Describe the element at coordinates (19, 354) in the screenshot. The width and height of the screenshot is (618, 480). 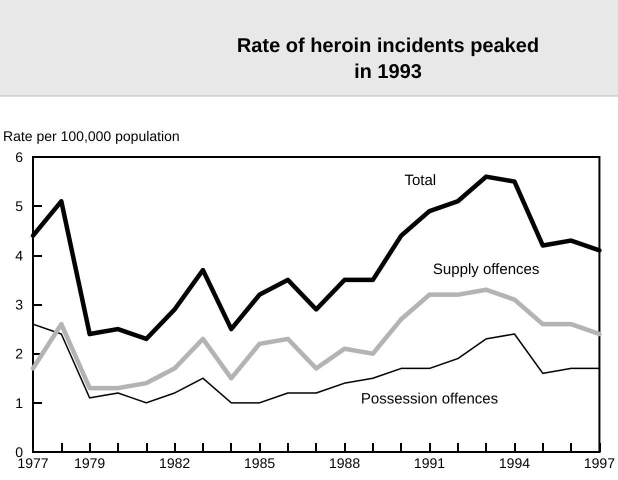
I see `y-tick-label: 2` at that location.